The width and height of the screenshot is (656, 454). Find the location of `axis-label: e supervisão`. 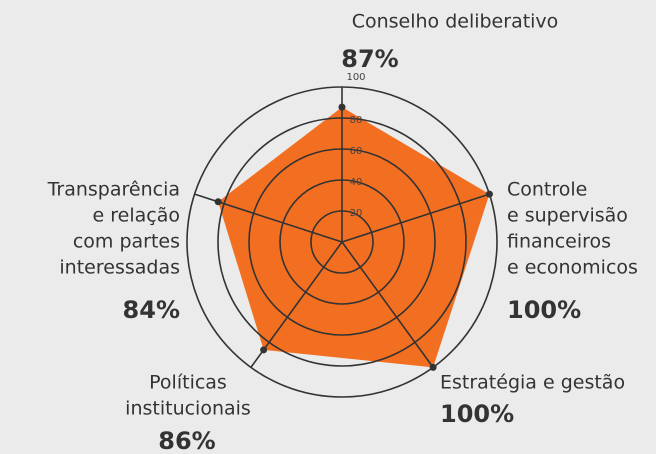

axis-label: e supervisão is located at coordinates (567, 216).